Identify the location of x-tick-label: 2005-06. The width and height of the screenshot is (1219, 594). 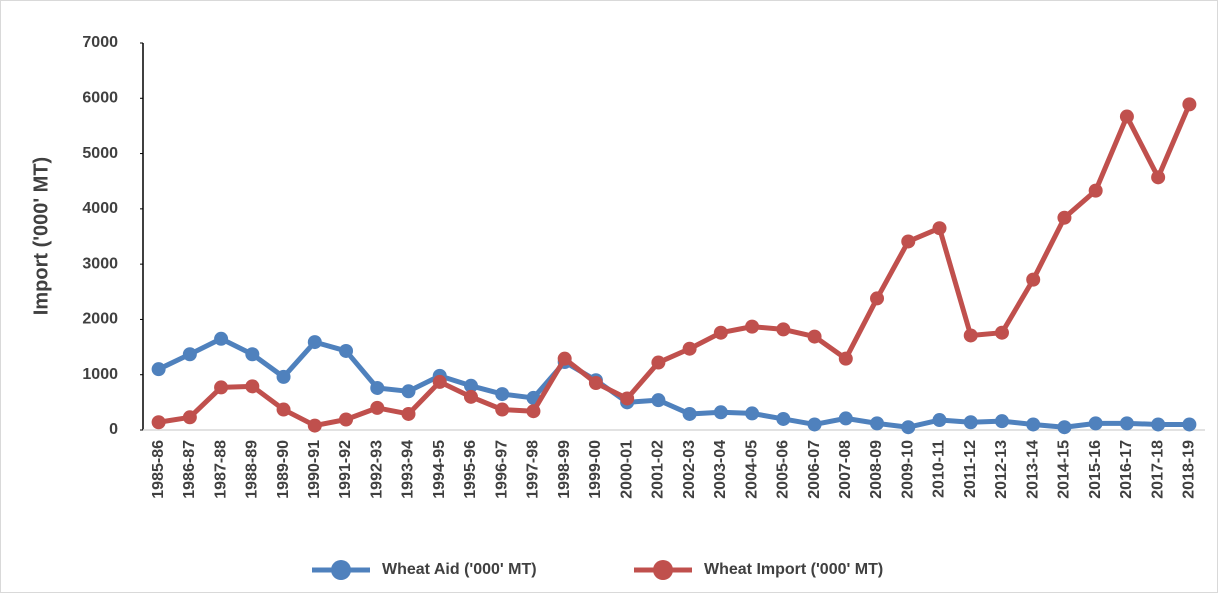
(783, 469).